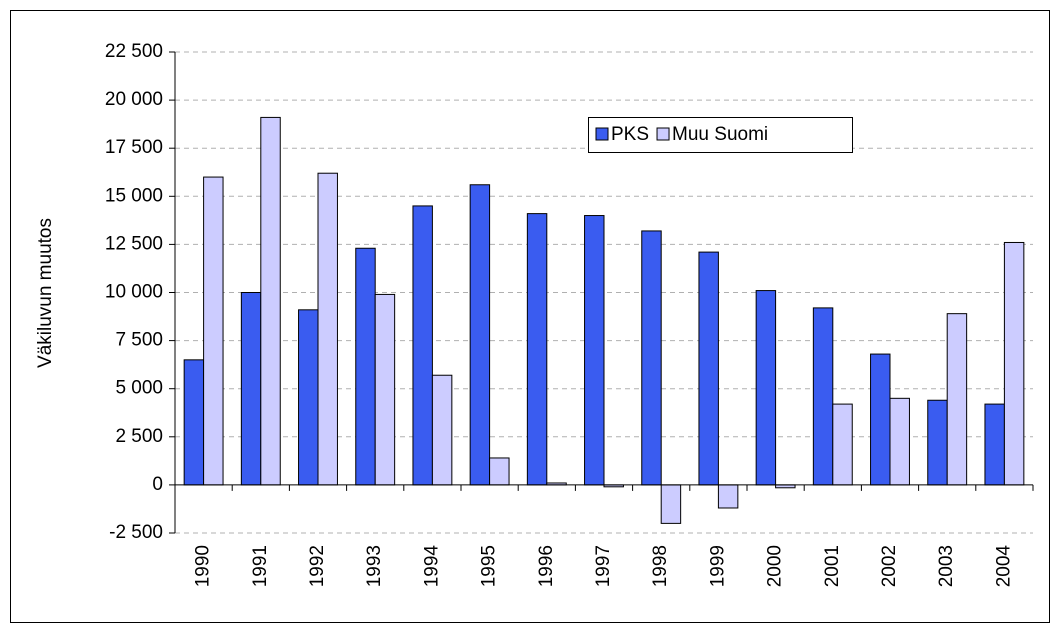 The width and height of the screenshot is (1060, 627). I want to click on x-tick-label: 1993, so click(374, 566).